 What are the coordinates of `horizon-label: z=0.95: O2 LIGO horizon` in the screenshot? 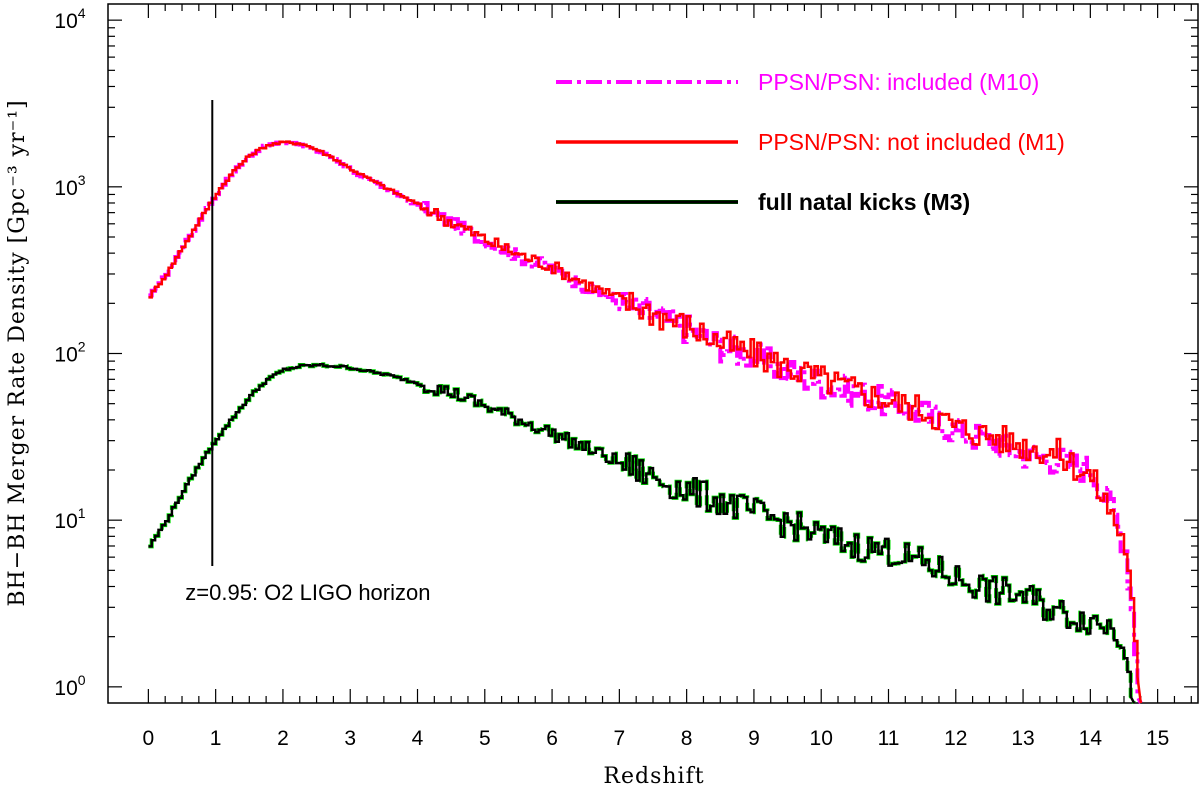 It's located at (307, 592).